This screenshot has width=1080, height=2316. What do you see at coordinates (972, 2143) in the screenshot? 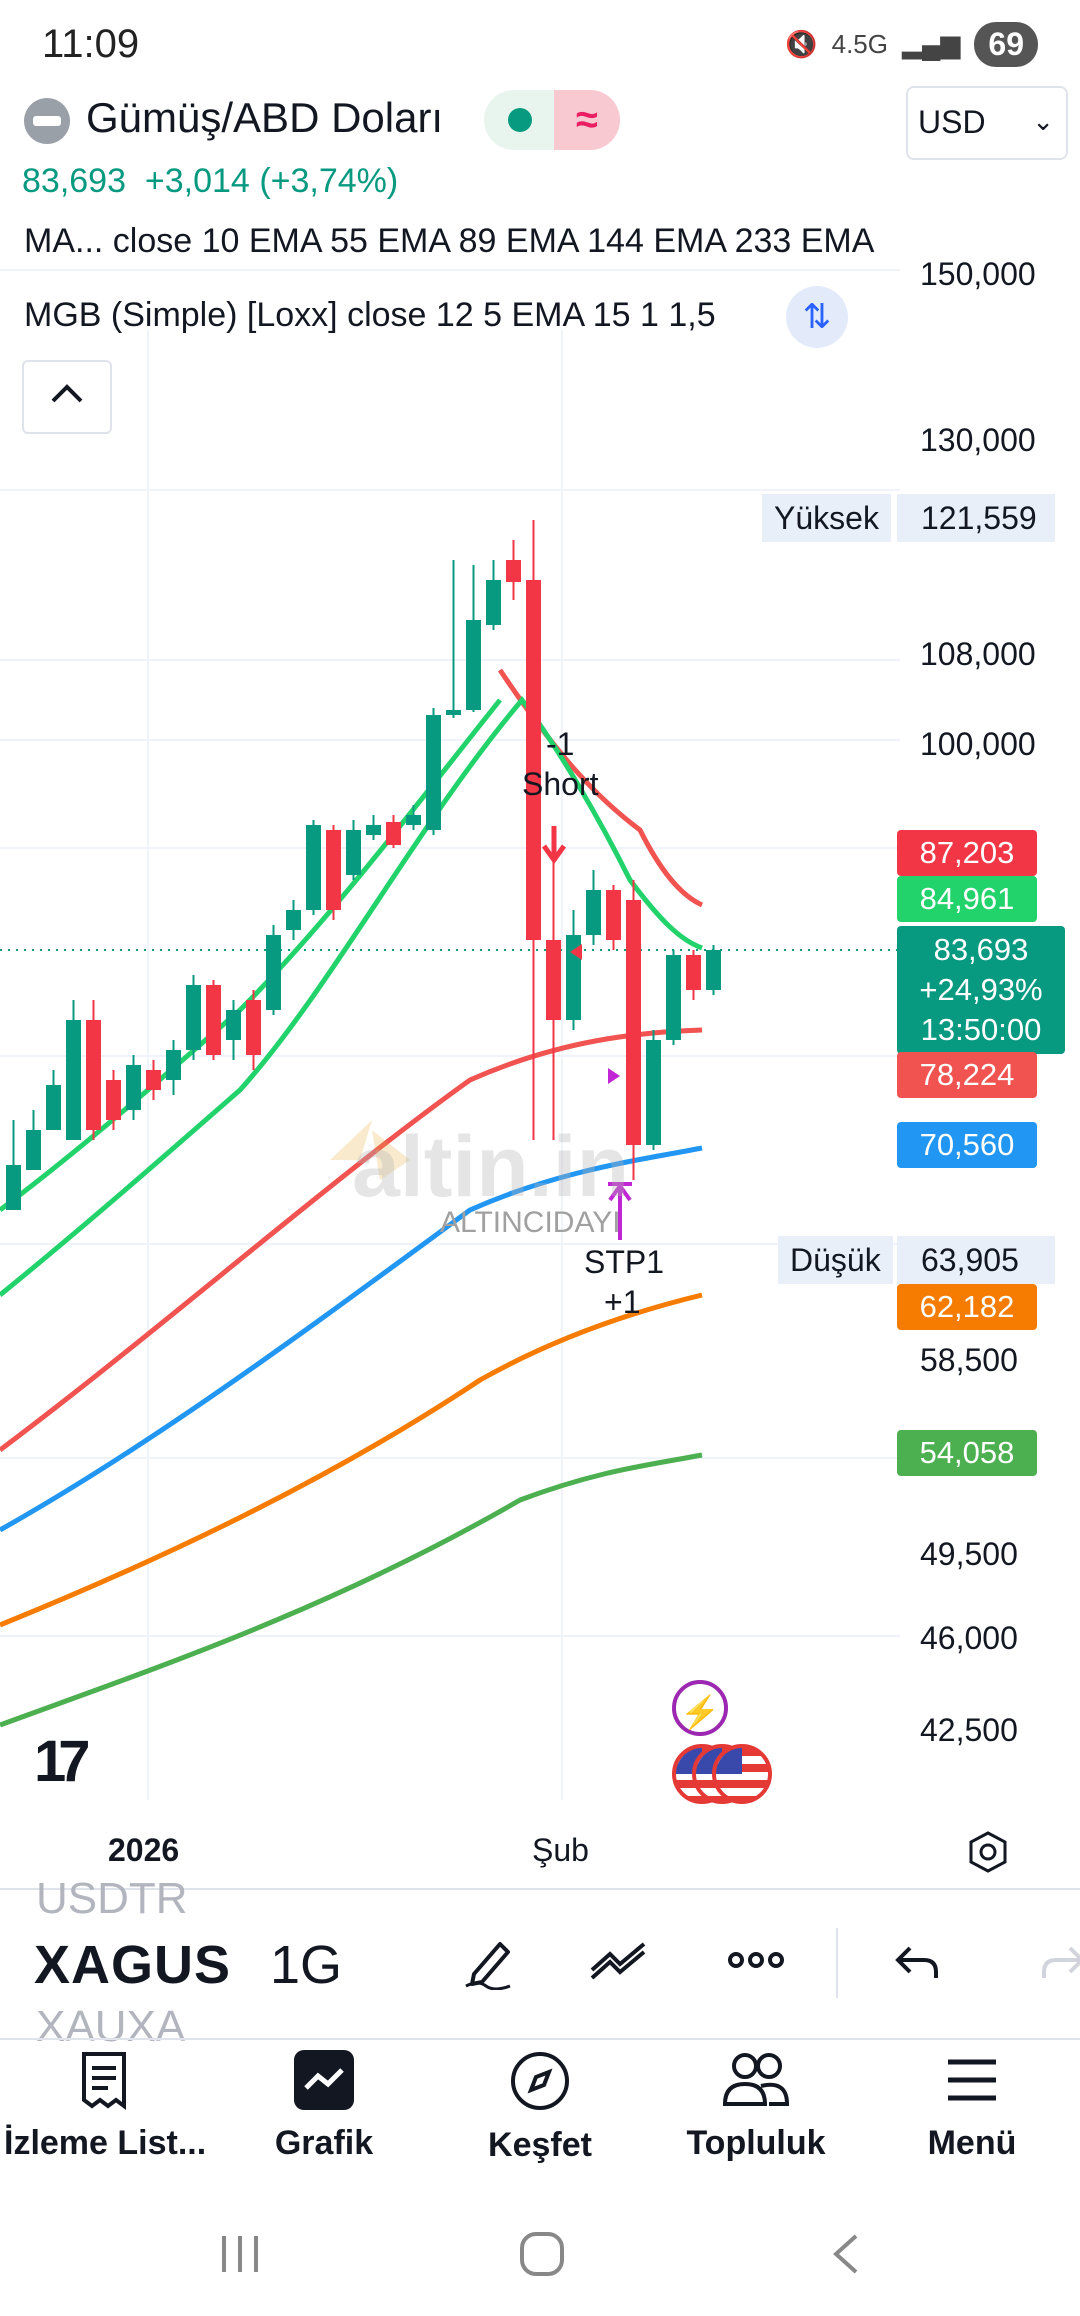
I see `nav-label: Menü` at bounding box center [972, 2143].